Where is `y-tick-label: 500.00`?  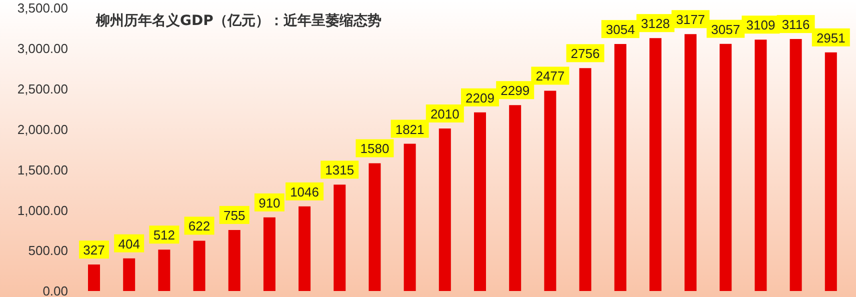
y-tick-label: 500.00 is located at coordinates (48, 250).